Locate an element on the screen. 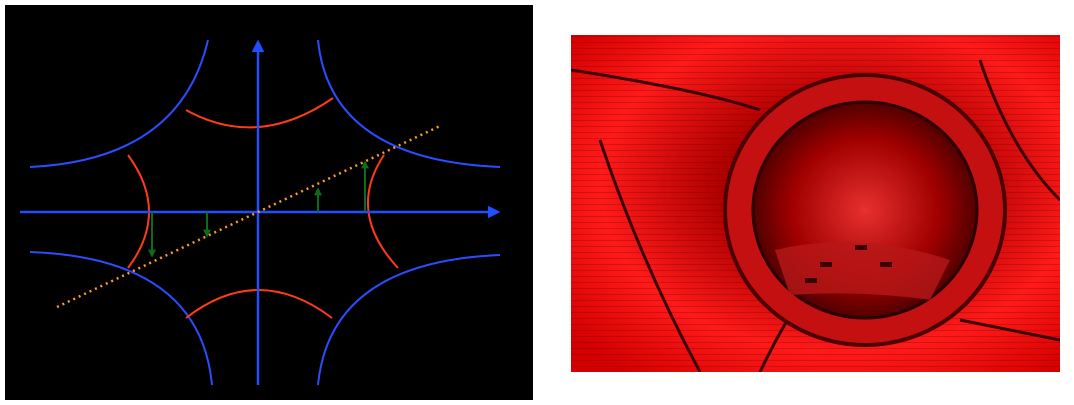  force-arrows is located at coordinates (258, 209).